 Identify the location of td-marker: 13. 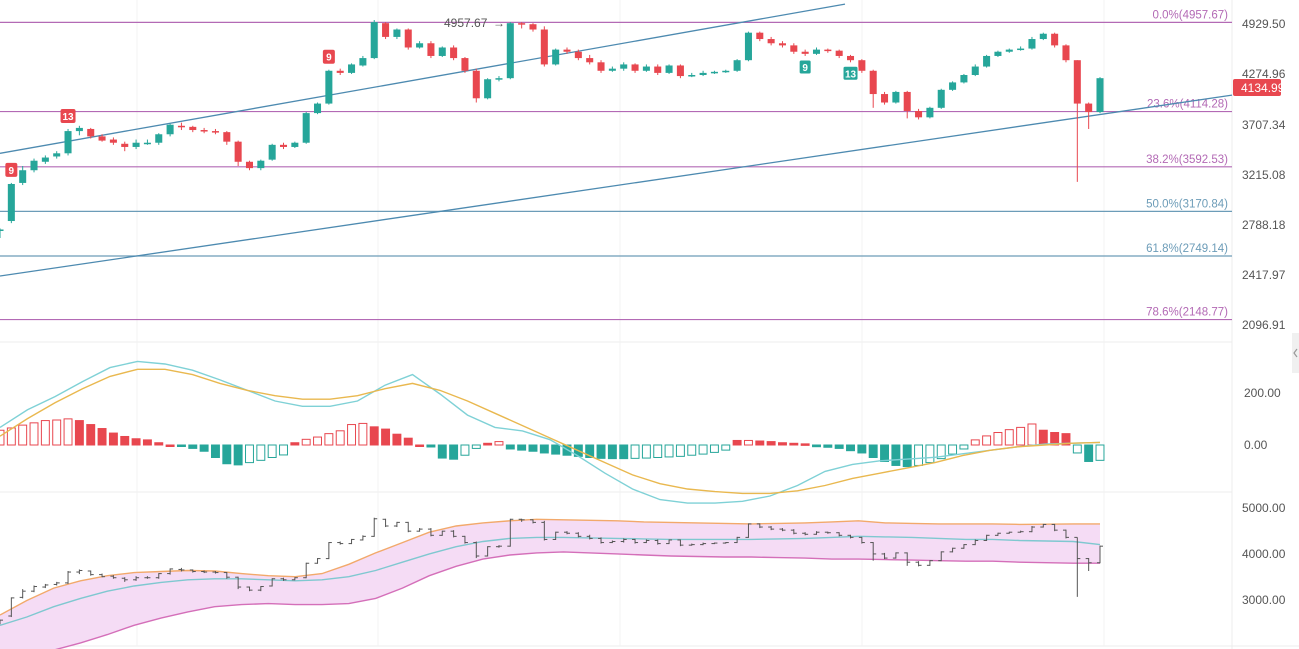
(850, 73).